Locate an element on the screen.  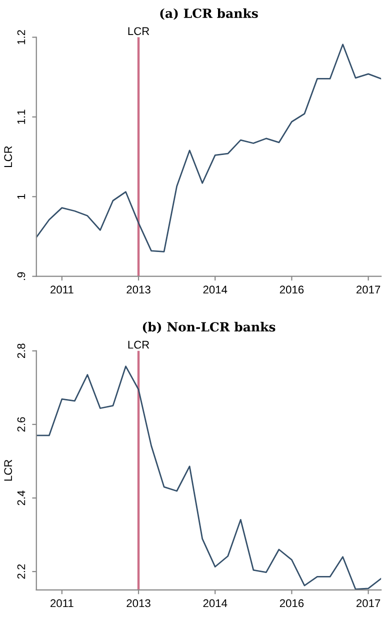
y-tick-label: 2.8 is located at coordinates (21, 351).